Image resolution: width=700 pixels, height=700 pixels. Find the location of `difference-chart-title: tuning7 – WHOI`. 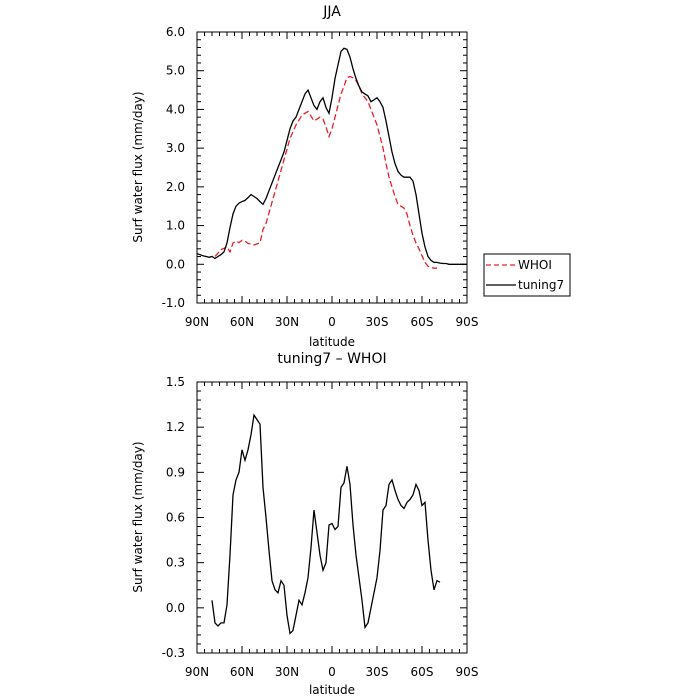

difference-chart-title: tuning7 – WHOI is located at coordinates (331, 359).